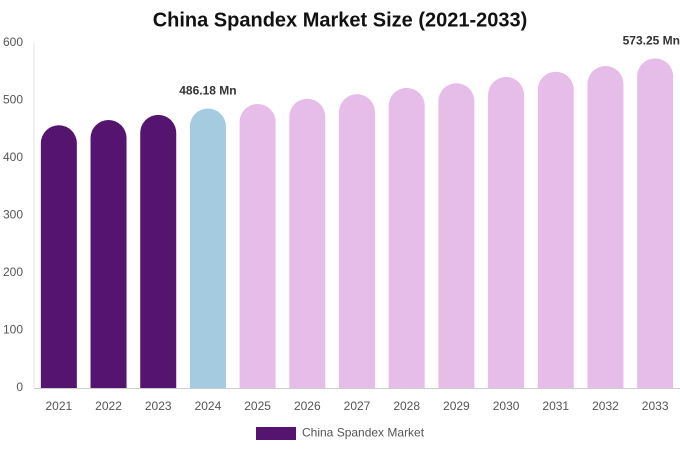 Image resolution: width=680 pixels, height=450 pixels. What do you see at coordinates (406, 406) in the screenshot?
I see `x-tick-label: 2028` at bounding box center [406, 406].